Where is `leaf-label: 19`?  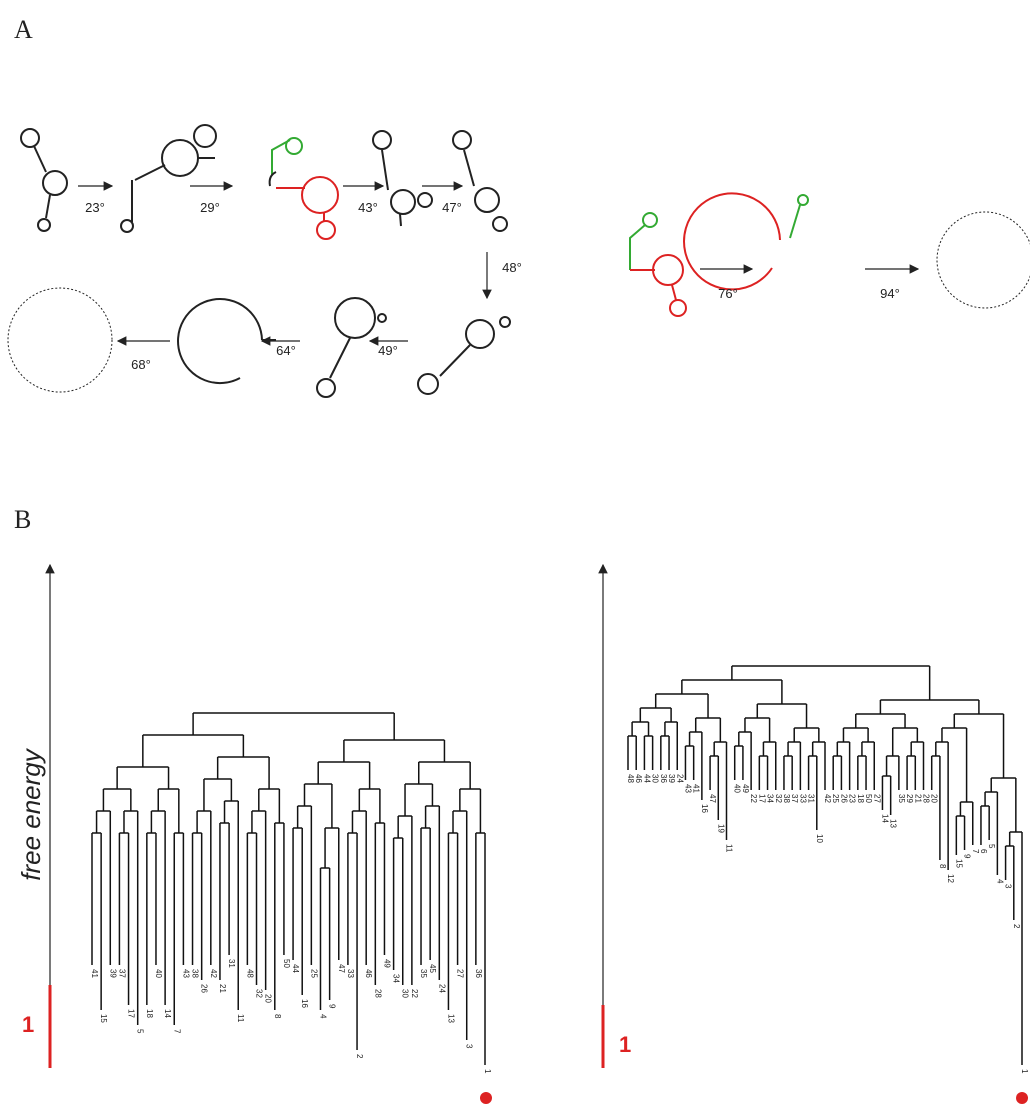
leaf-label: 19 is located at coordinates (720, 828).